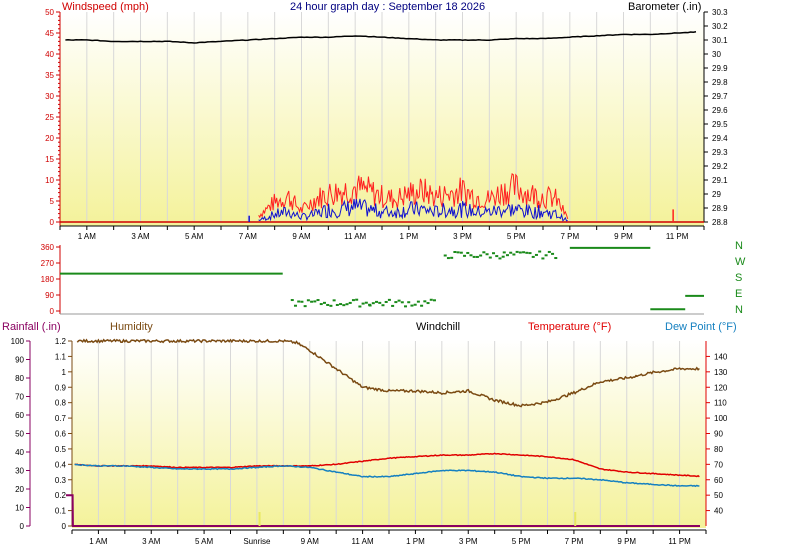 The image size is (798, 554). I want to click on humidity-time-tick-label: 11 AM, so click(363, 541).